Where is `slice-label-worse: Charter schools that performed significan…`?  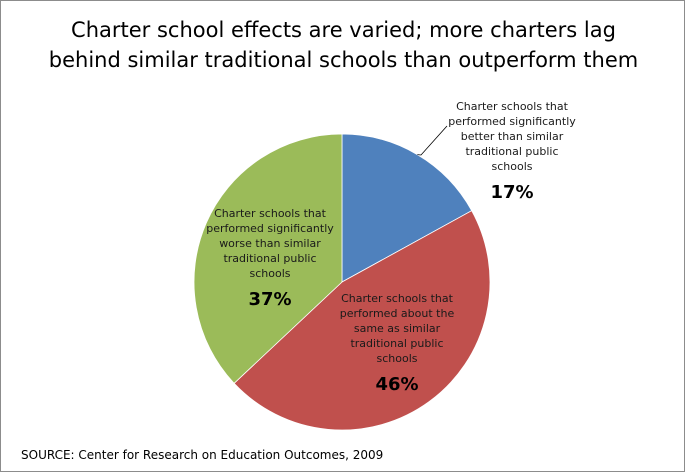 slice-label-worse: Charter schools that performed significan… is located at coordinates (270, 243).